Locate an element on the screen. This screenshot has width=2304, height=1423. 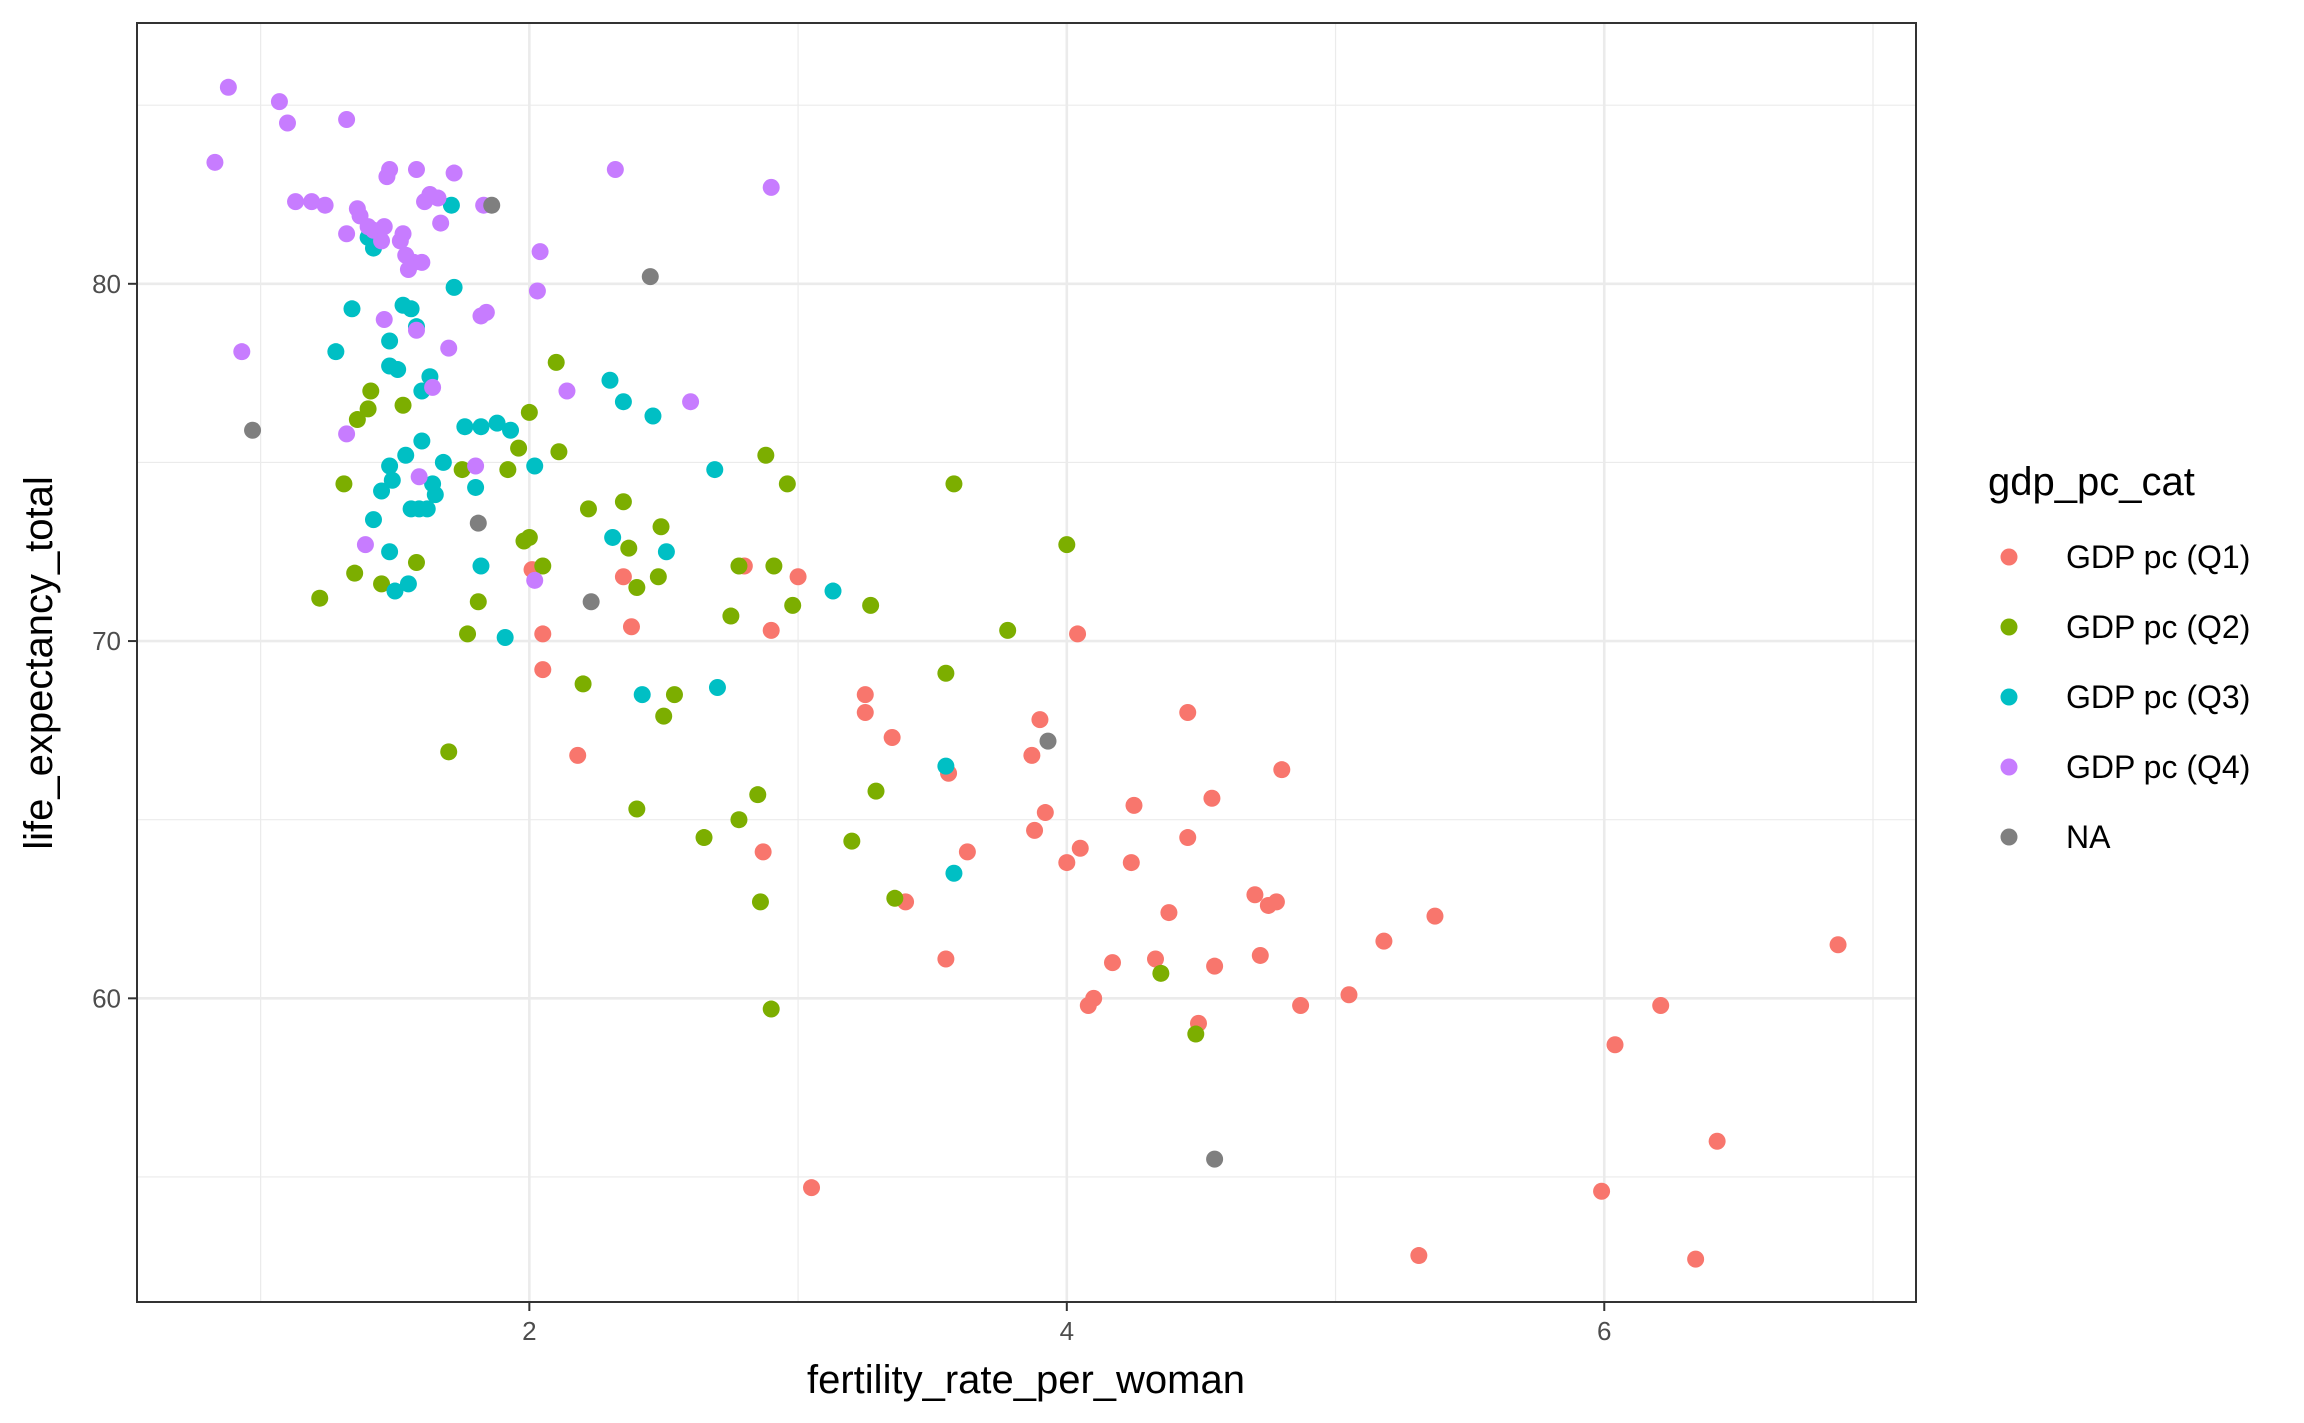
legend-label: GDP pc (Q2) is located at coordinates (2158, 627).